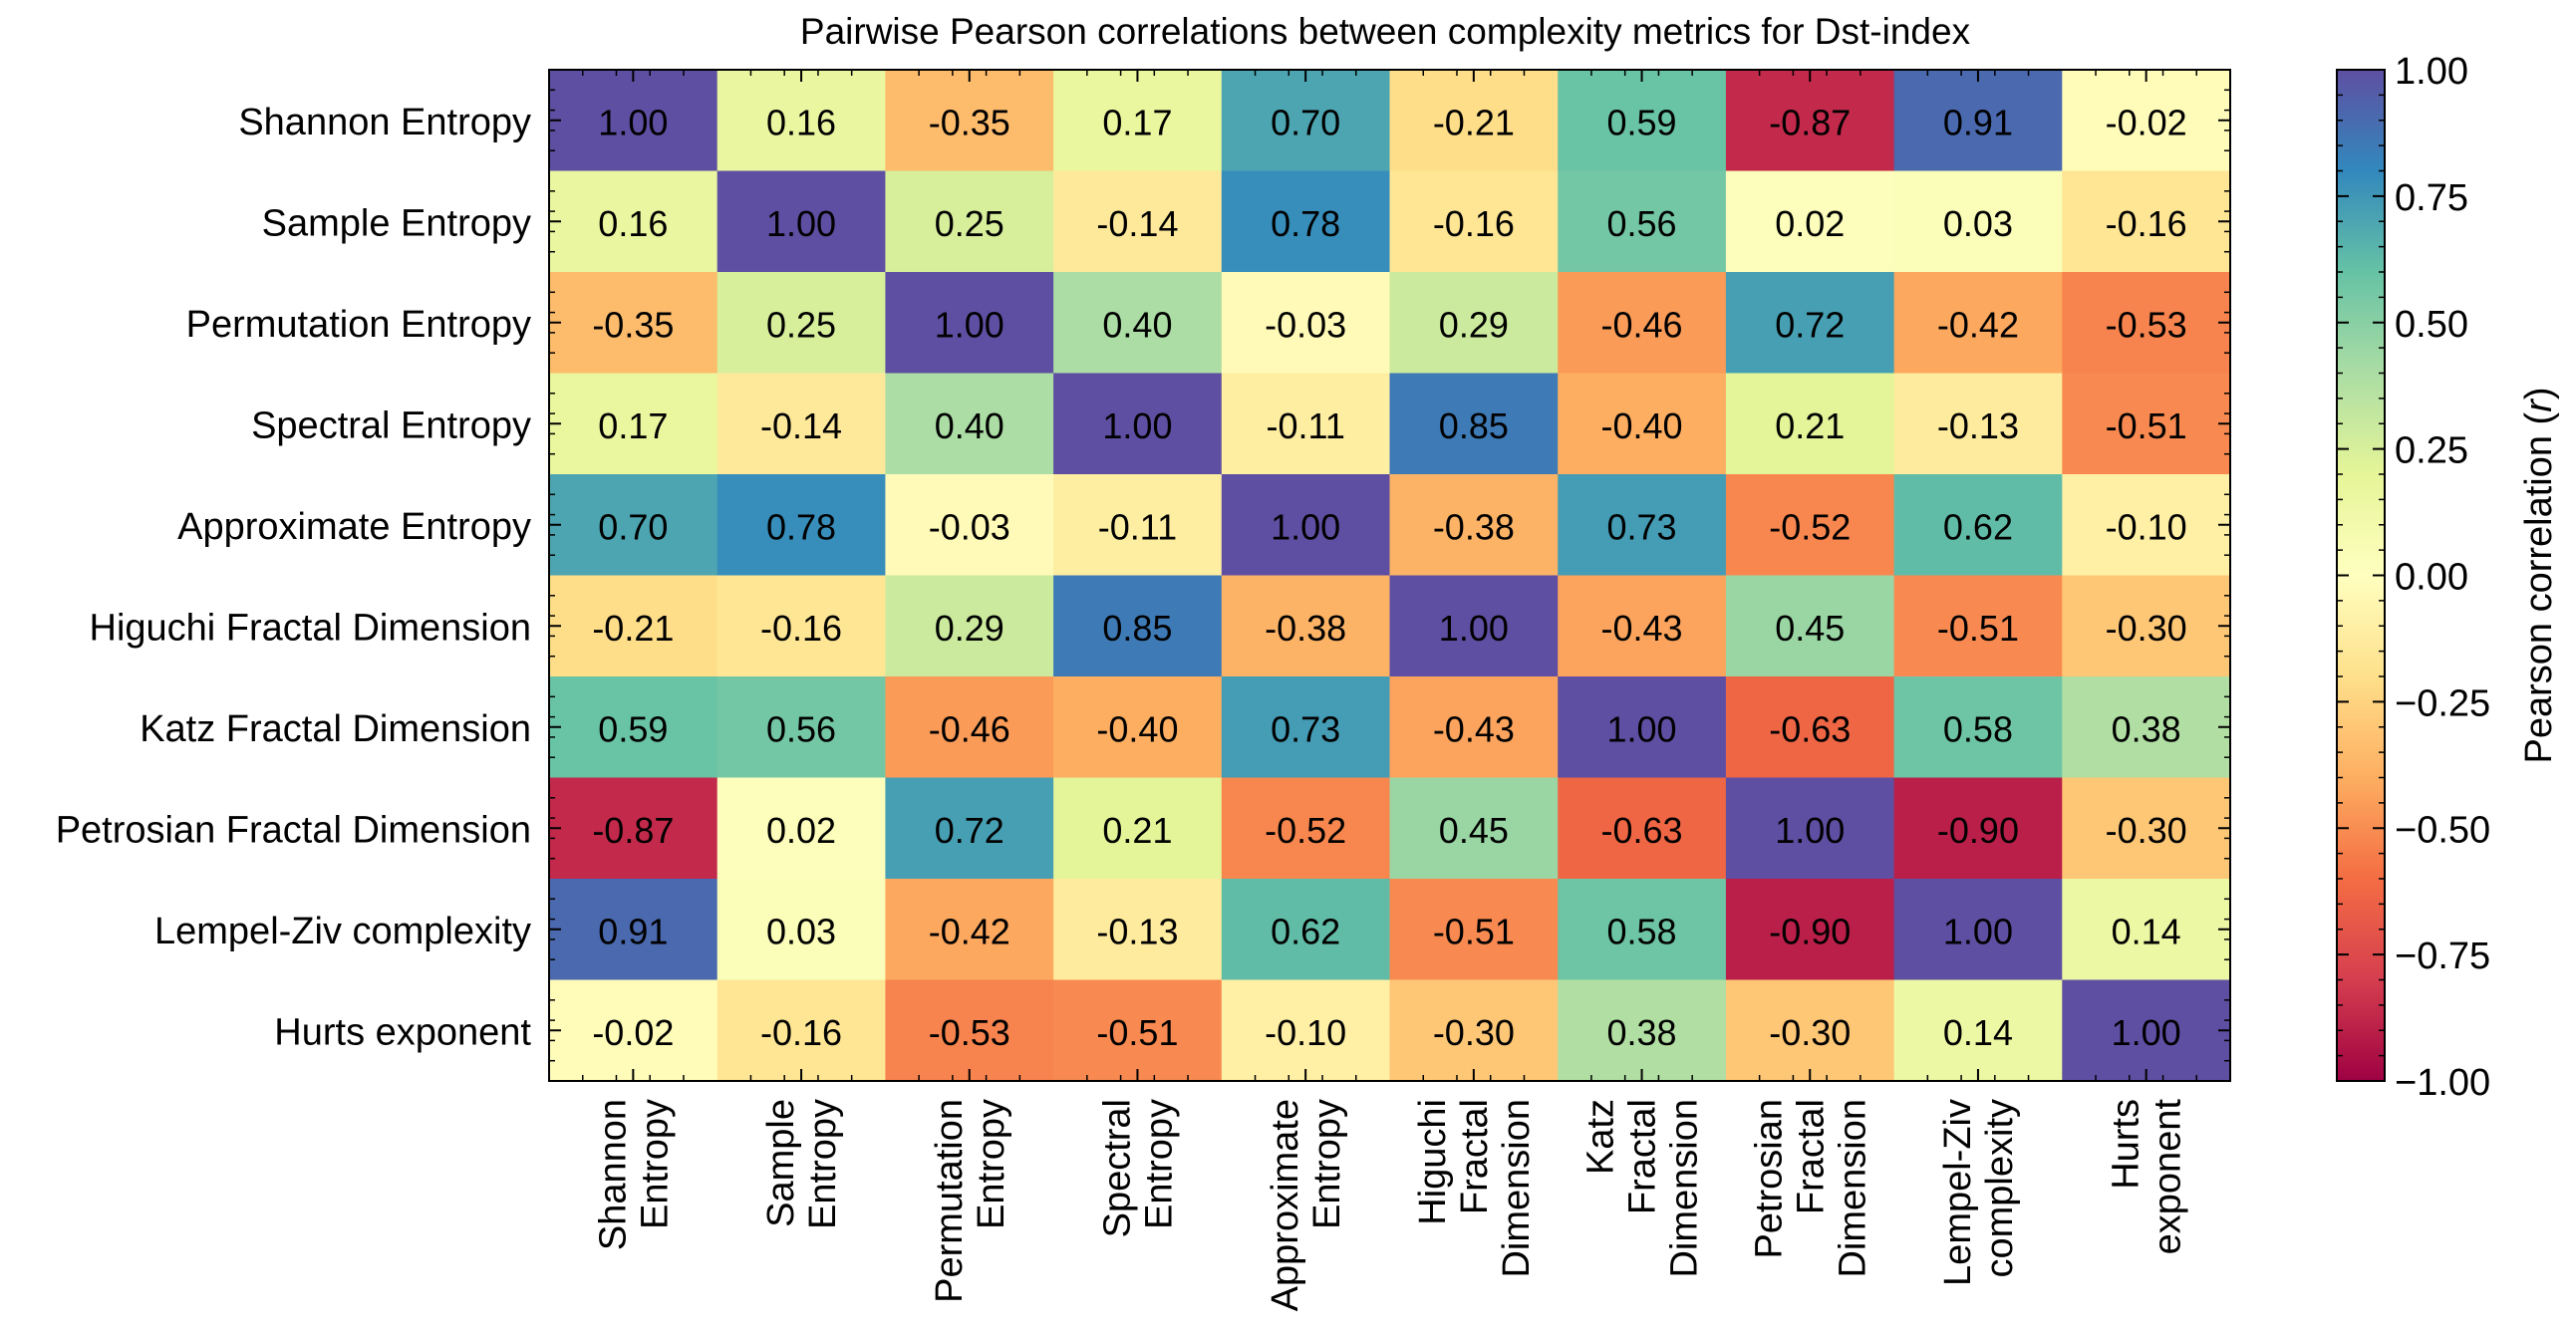 The image size is (2576, 1337). Describe the element at coordinates (1138, 1168) in the screenshot. I see `column-label: Spectral Entropy` at that location.